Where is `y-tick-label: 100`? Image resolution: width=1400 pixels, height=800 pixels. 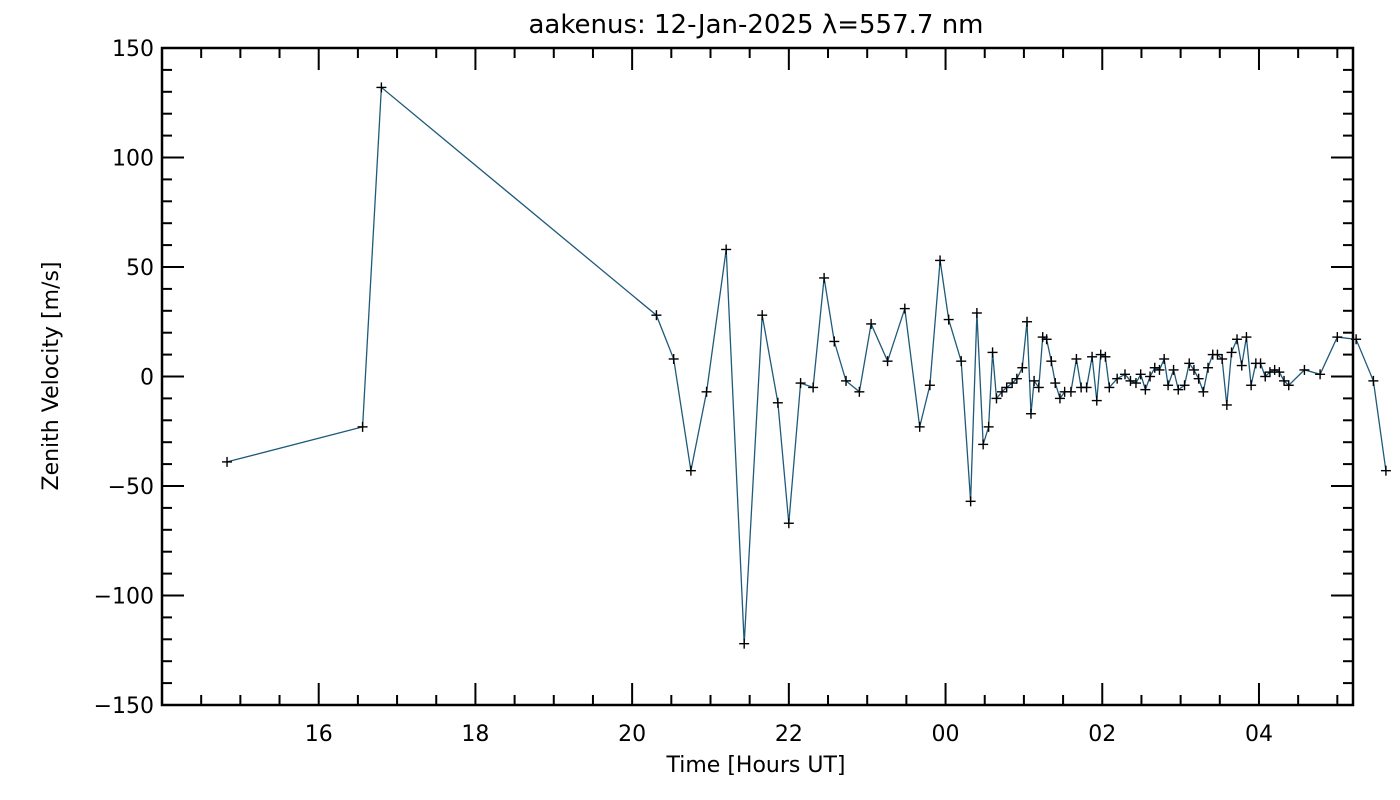 y-tick-label: 100 is located at coordinates (133, 159).